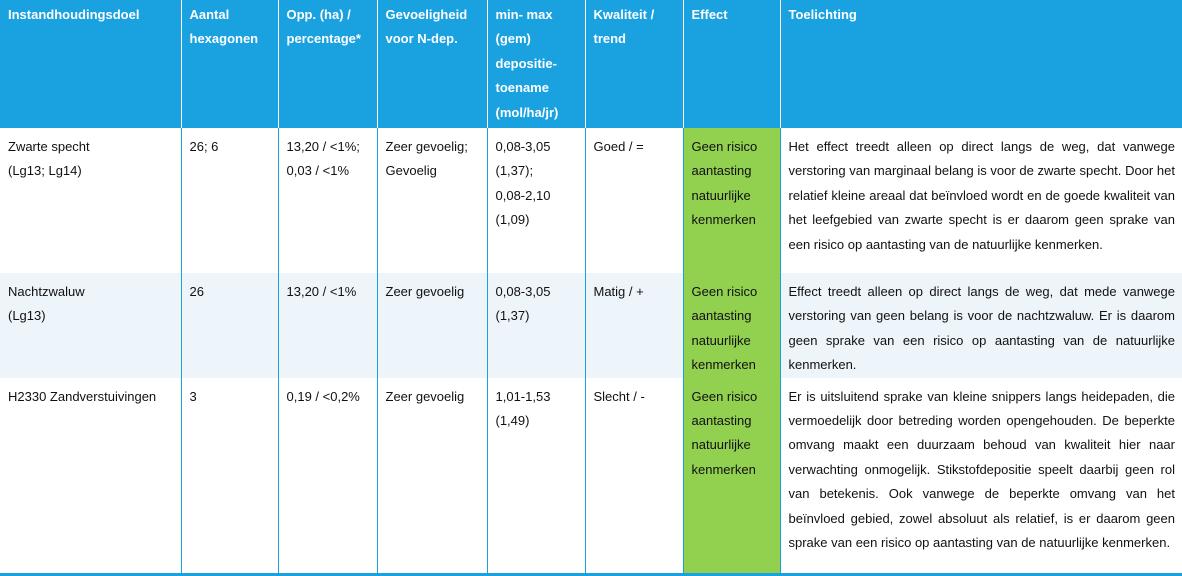 This screenshot has height=576, width=1182. I want to click on header-line: Kwaliteit /, so click(624, 14).